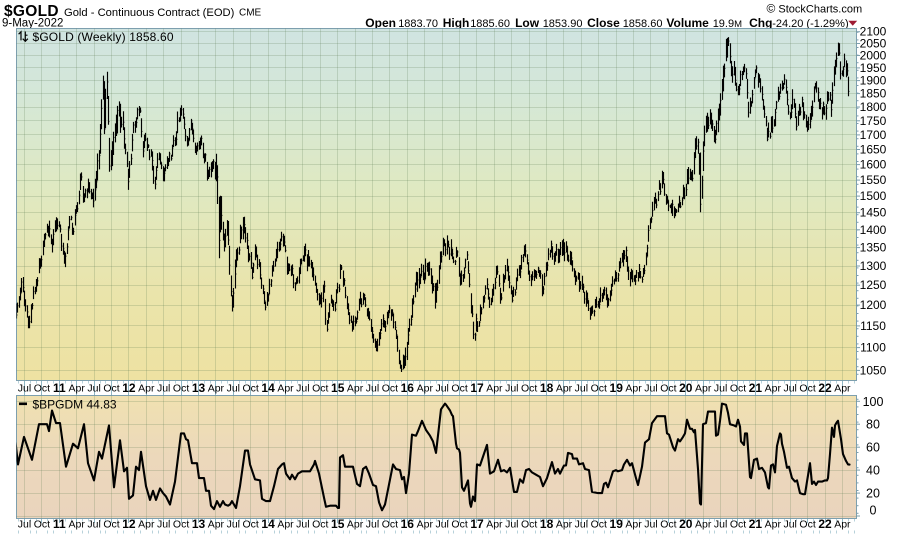 This screenshot has width=900, height=534. What do you see at coordinates (603, 23) in the screenshot?
I see `svg-text: Close` at bounding box center [603, 23].